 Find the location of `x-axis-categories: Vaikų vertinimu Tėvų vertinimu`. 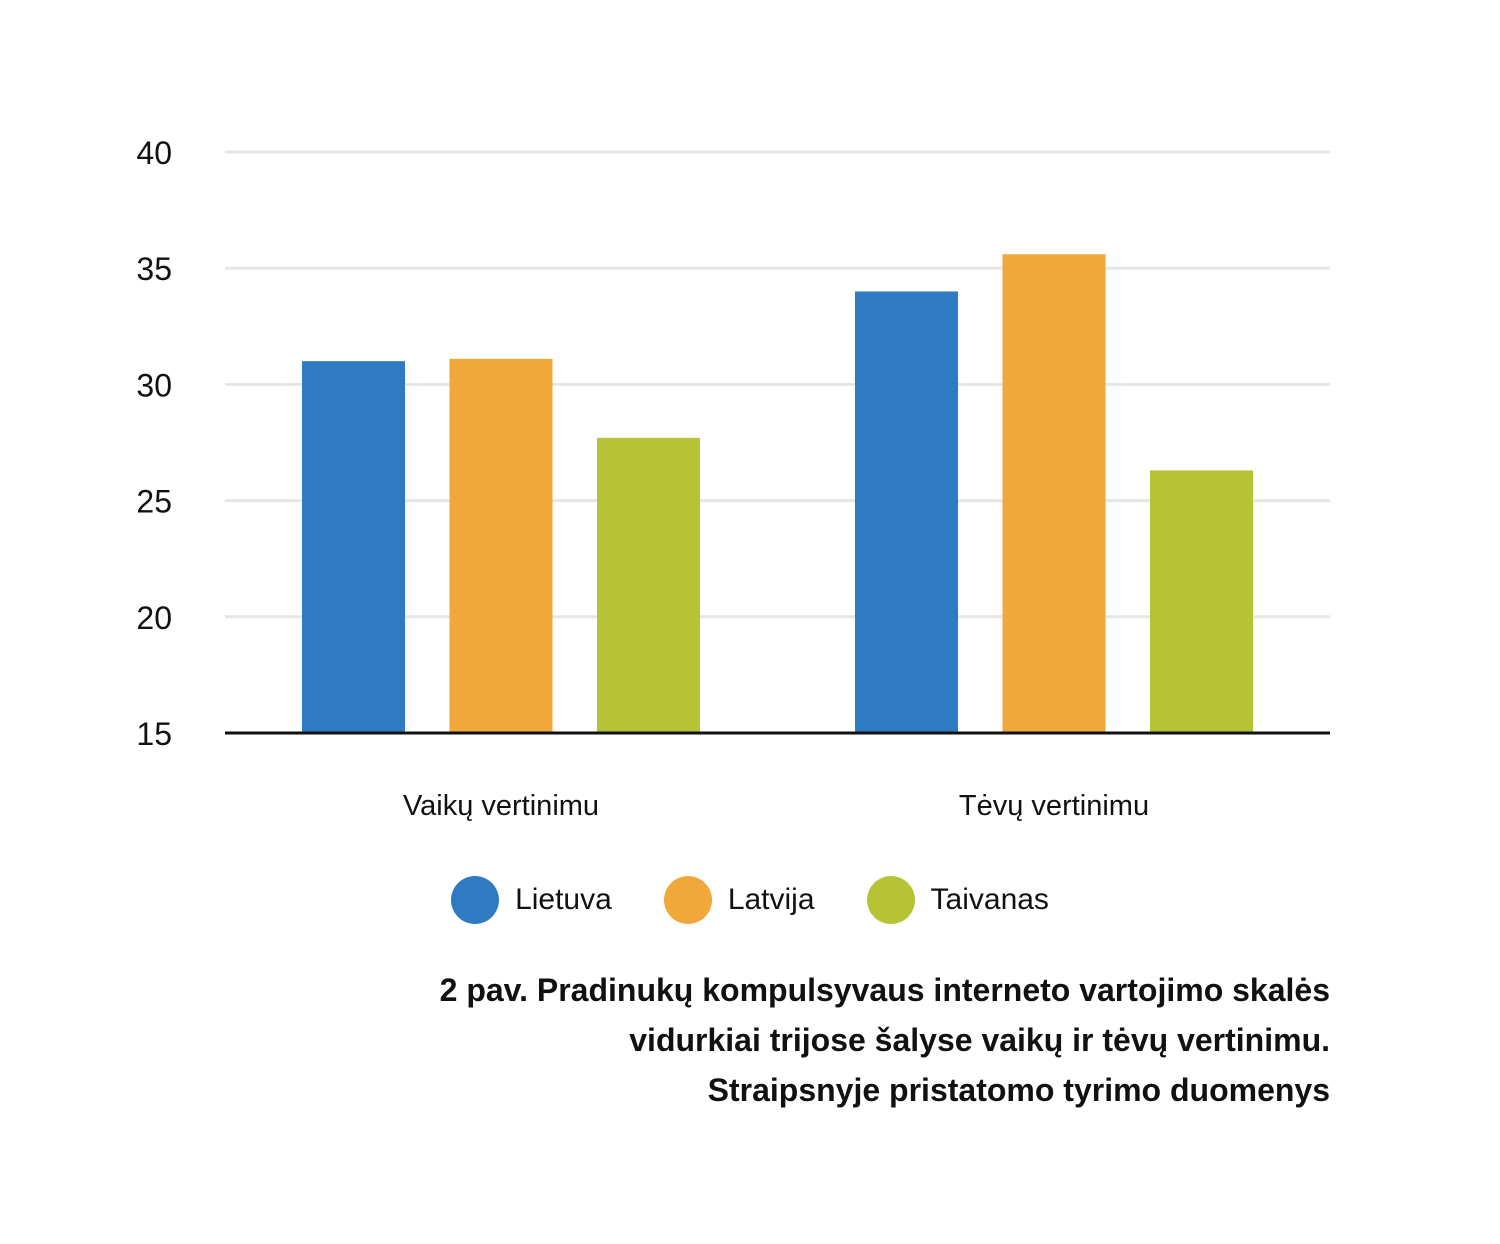

x-axis-categories: Vaikų vertinimu Tėvų vertinimu is located at coordinates (776, 806).